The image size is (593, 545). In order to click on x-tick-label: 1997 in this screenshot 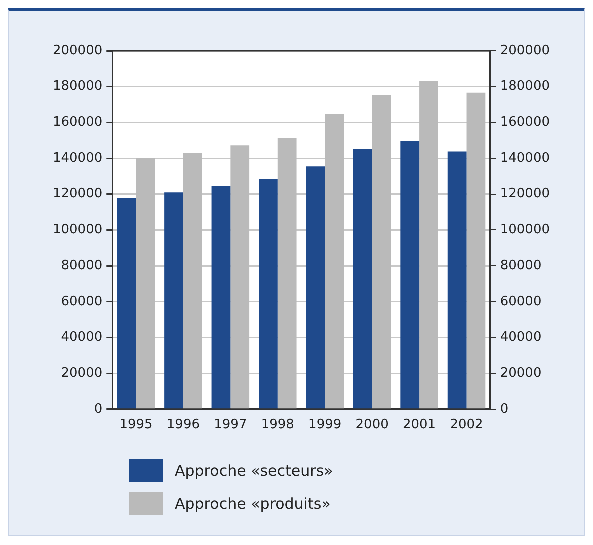, I will do `click(231, 425)`.